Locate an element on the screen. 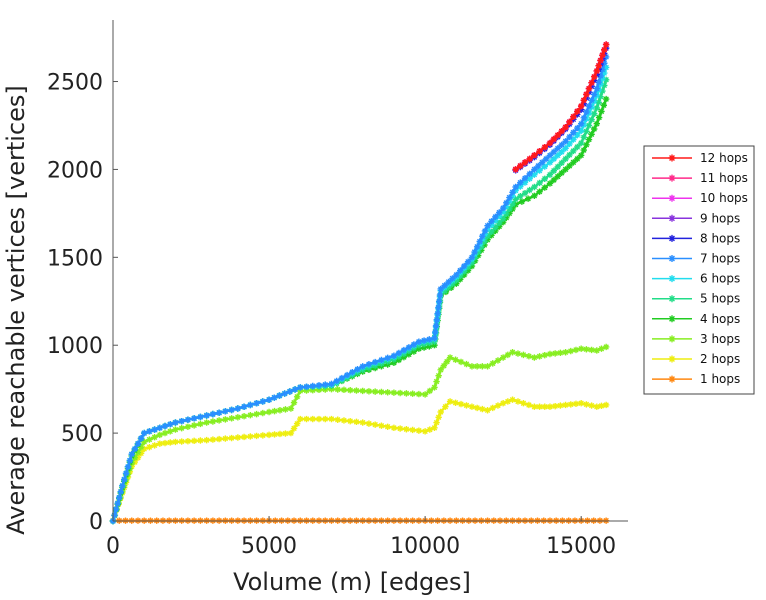  legend-item-11-hops: 11 hops is located at coordinates (700, 178).